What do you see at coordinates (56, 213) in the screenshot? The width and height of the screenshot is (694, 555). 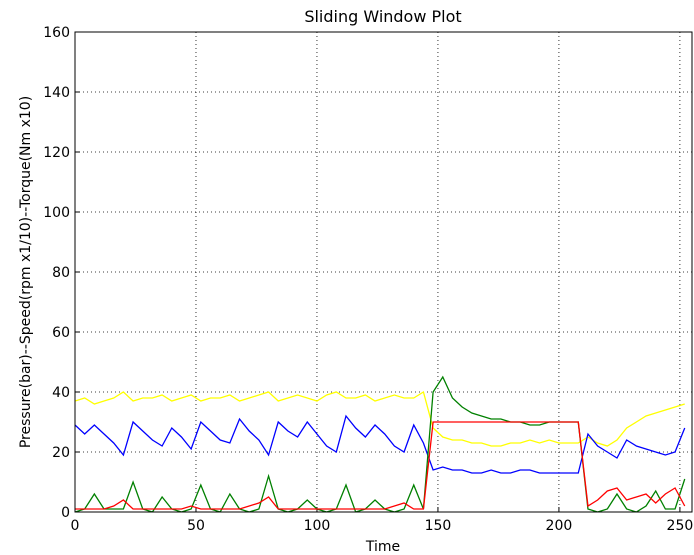 I see `y-tick-label: 100` at bounding box center [56, 213].